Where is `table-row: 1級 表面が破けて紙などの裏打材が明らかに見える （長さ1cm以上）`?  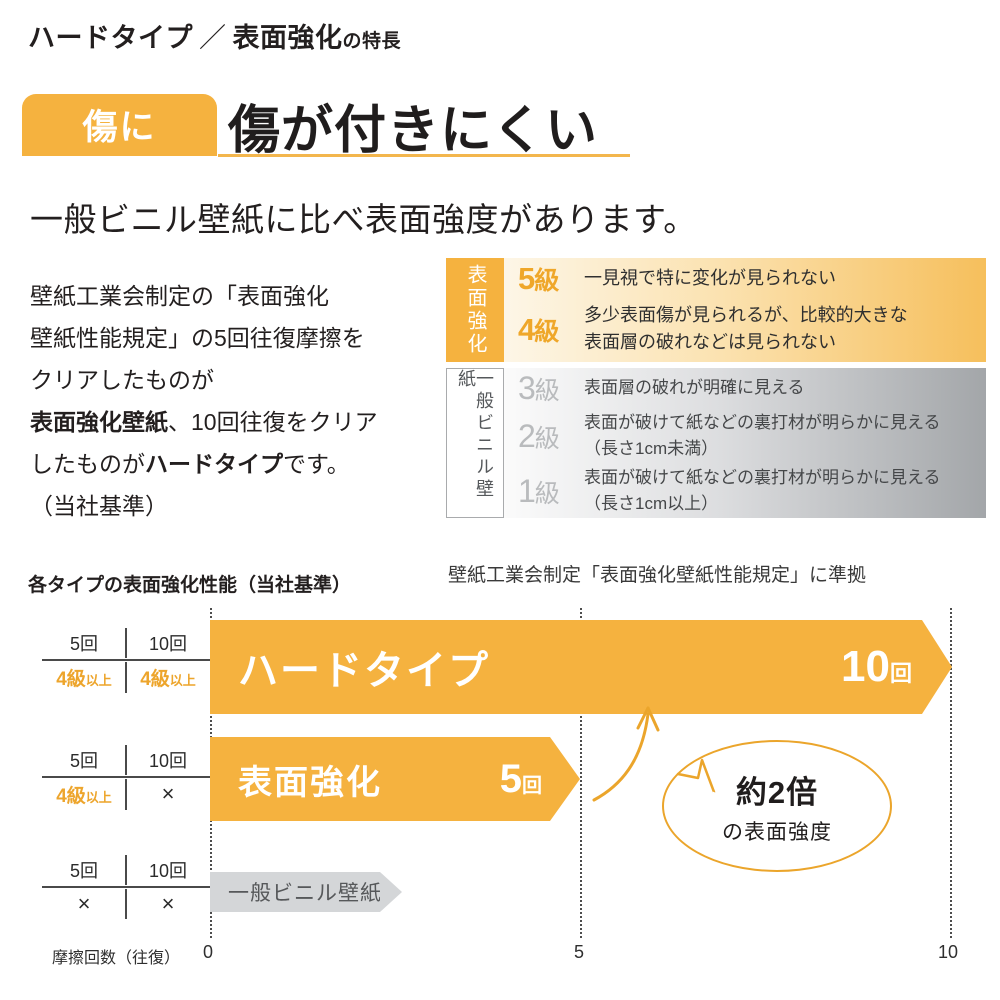
table-row: 1級 表面が破けて紙などの裏打材が明らかに見える （長さ1cm以上） is located at coordinates (745, 491).